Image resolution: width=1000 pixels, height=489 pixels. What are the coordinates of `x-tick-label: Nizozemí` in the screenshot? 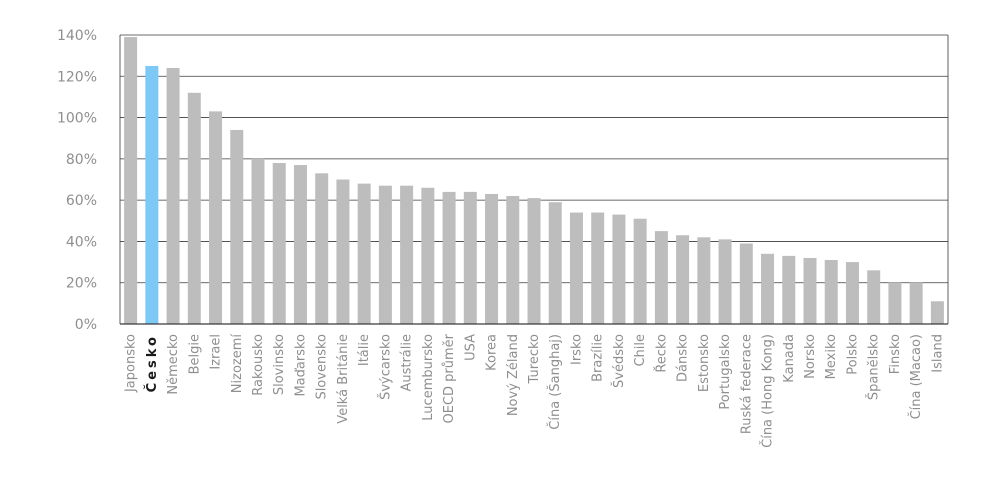 It's located at (237, 364).